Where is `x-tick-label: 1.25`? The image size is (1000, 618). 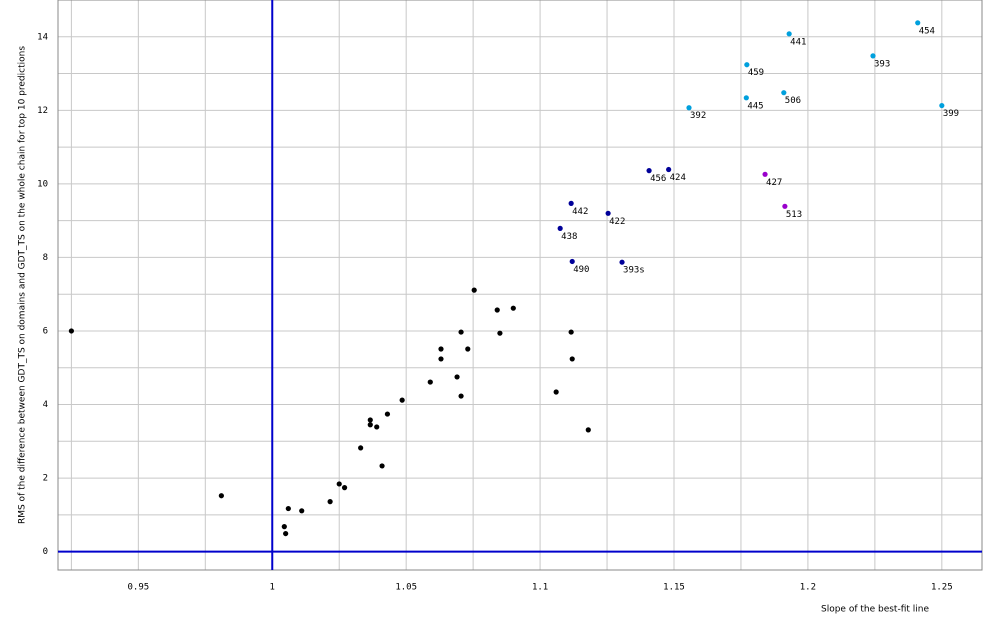
x-tick-label: 1.25 is located at coordinates (942, 588).